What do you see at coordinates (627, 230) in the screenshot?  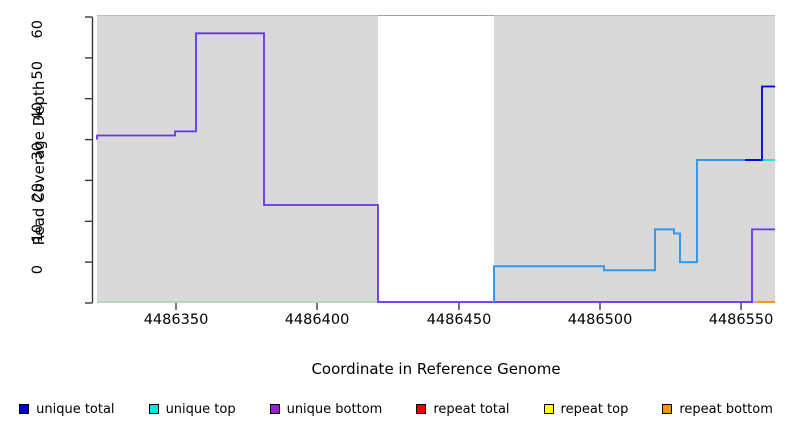 I see `series-coverage-right` at bounding box center [627, 230].